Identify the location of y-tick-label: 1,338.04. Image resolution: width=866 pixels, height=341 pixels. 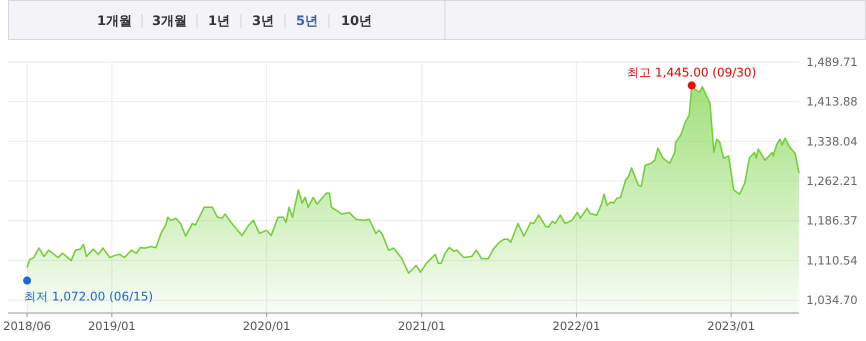
(832, 141).